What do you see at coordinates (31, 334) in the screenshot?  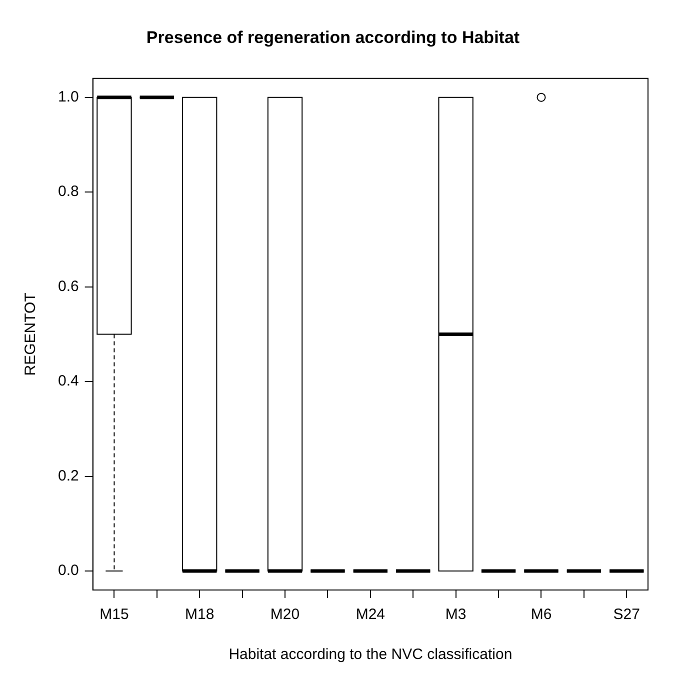 I see `y-axis-title: REGENTOT` at bounding box center [31, 334].